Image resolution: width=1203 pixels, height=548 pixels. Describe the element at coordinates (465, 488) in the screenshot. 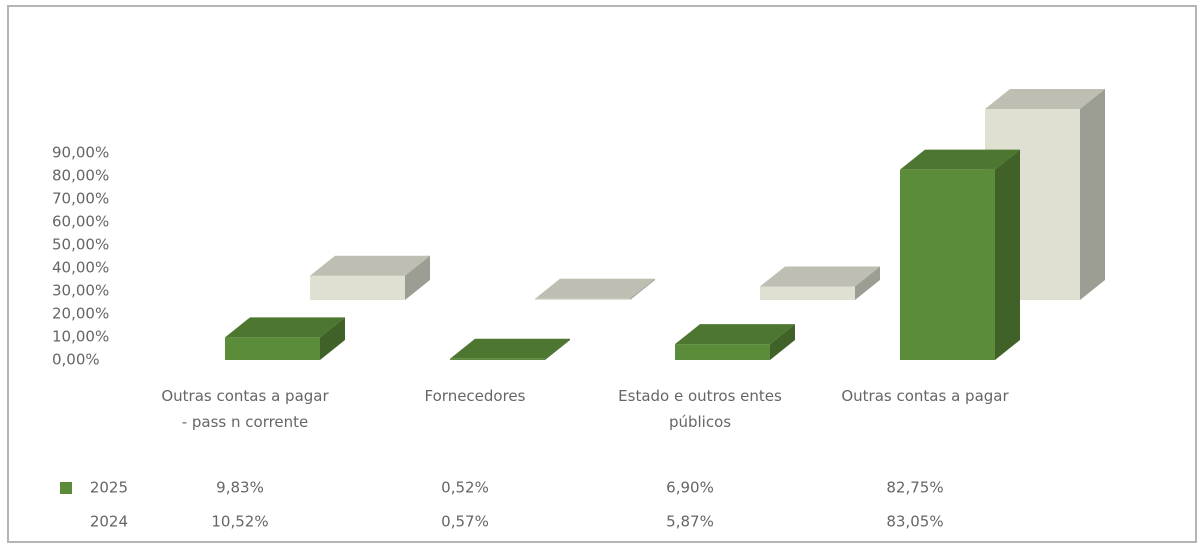

I see `table-value: 0,52%` at that location.